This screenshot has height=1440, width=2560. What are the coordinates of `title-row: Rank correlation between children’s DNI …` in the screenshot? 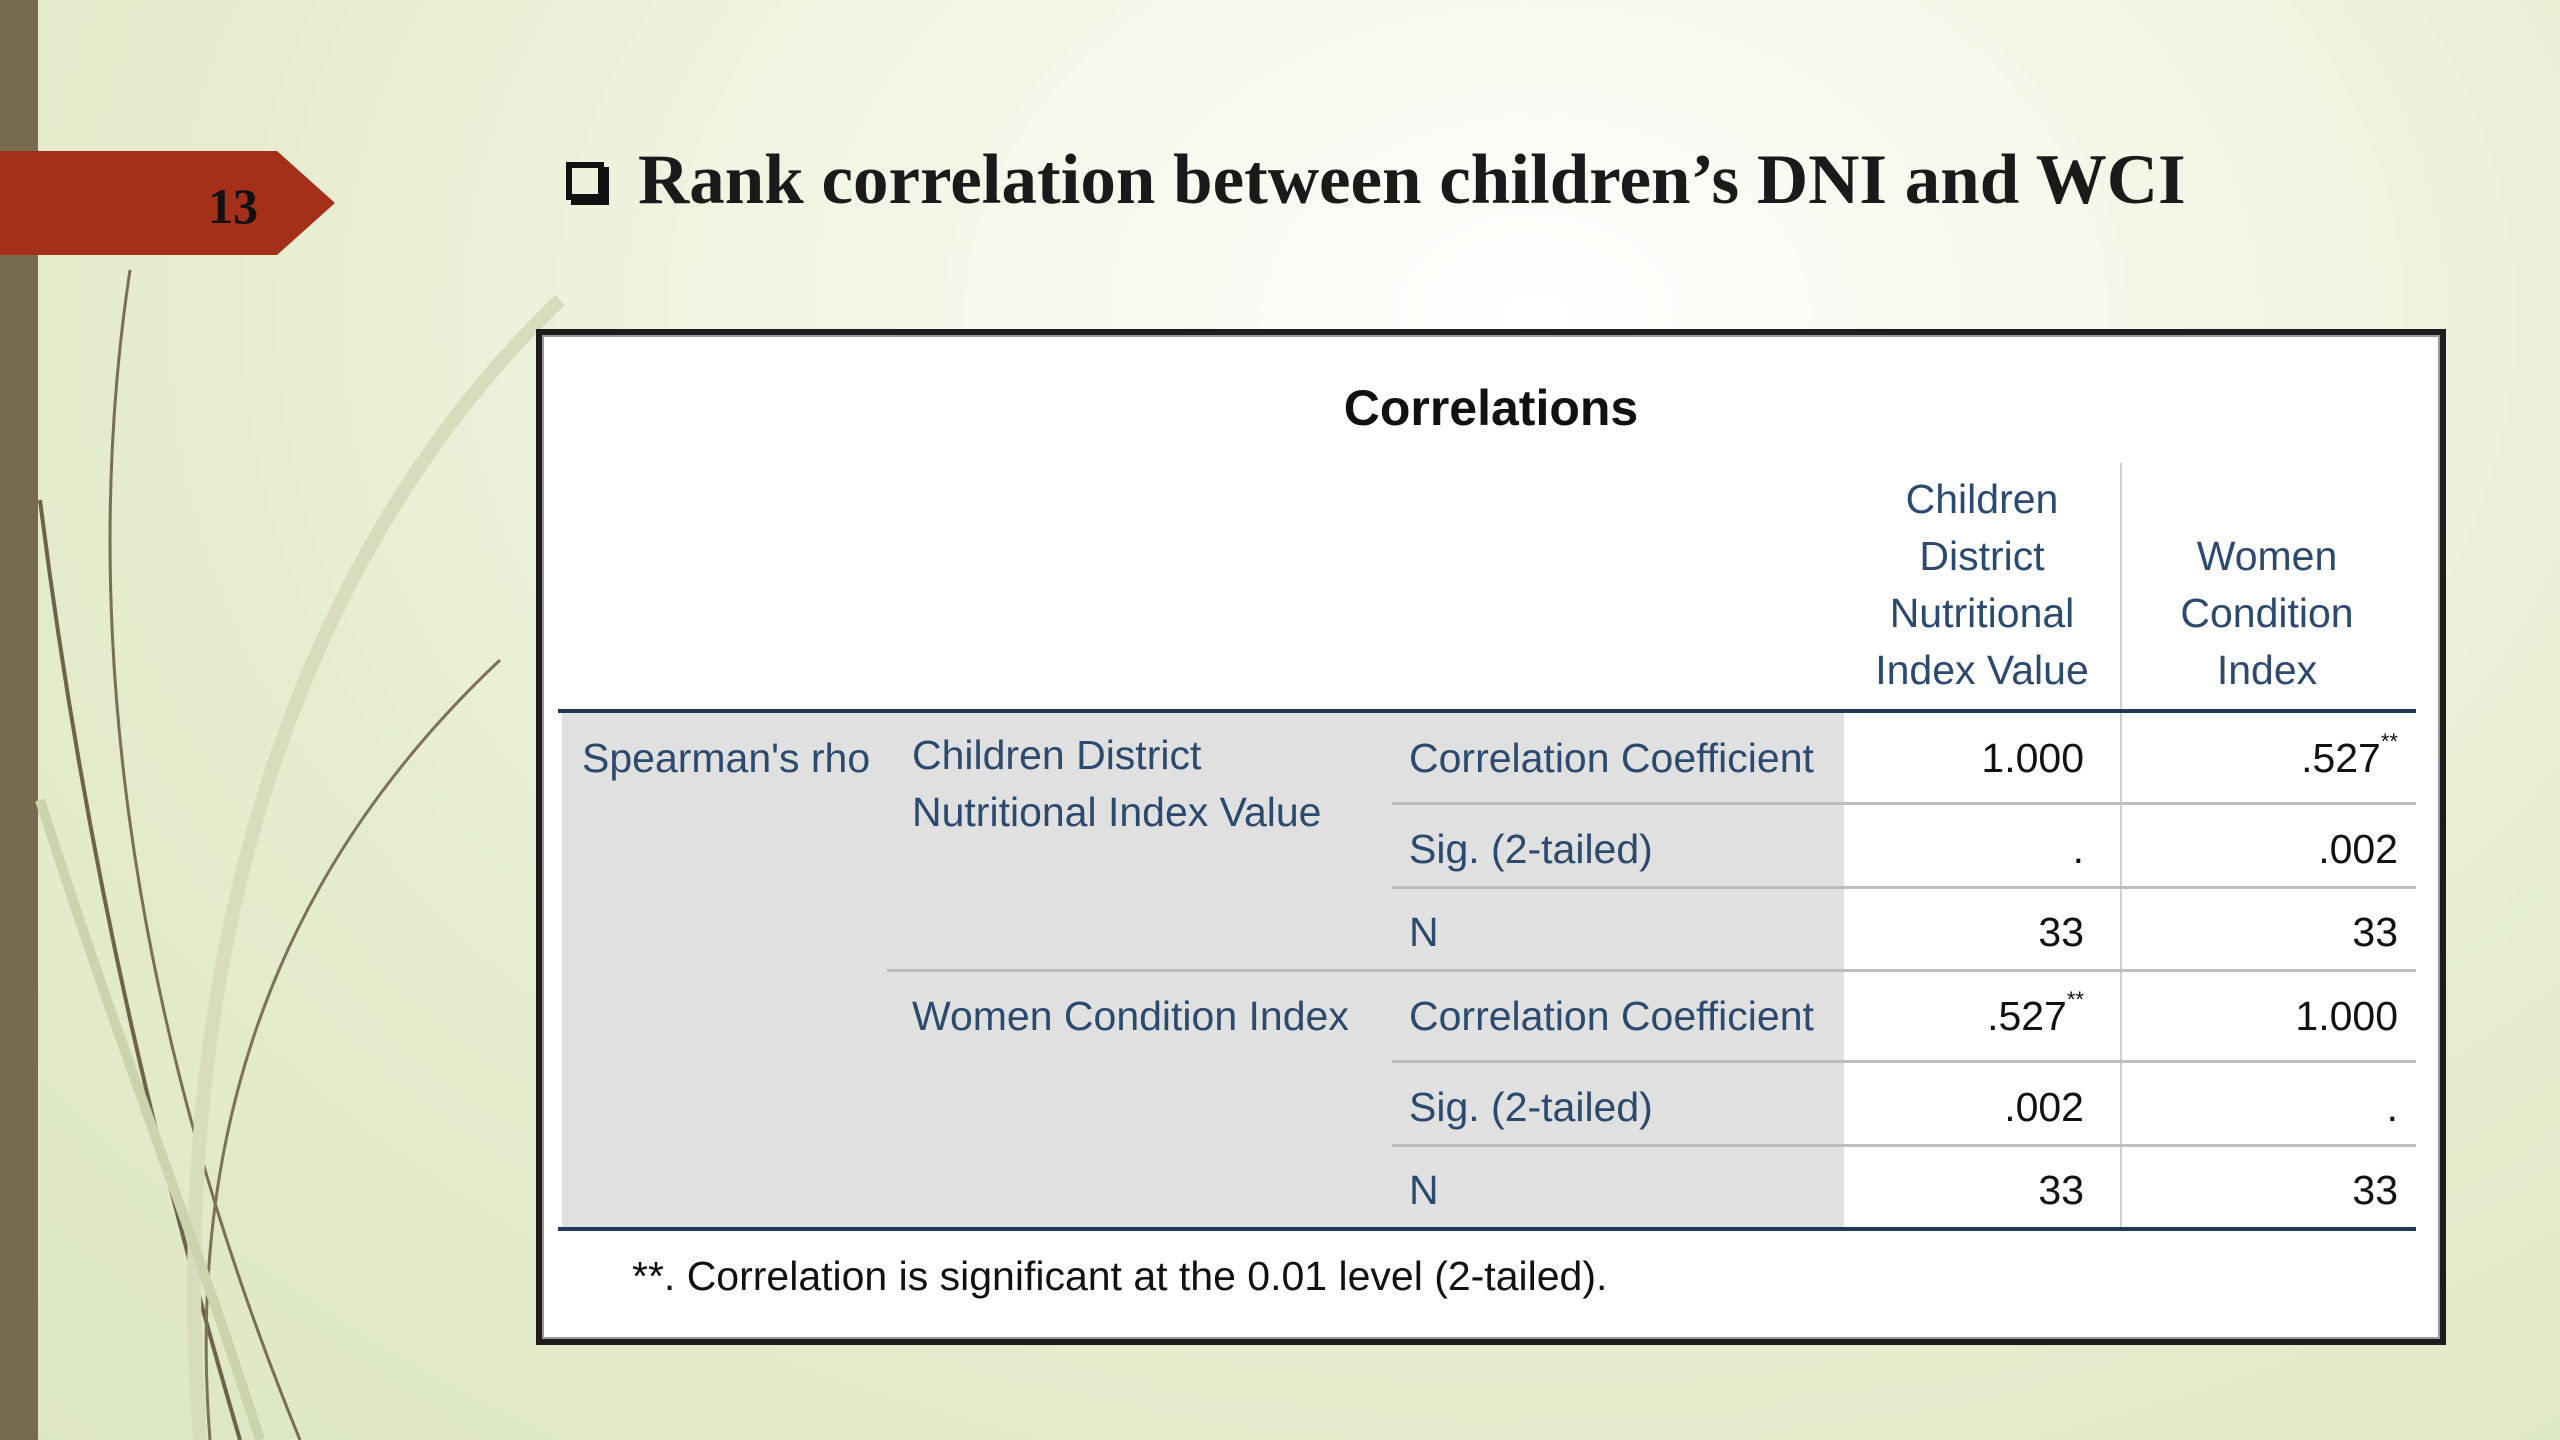 It's located at (1376, 180).